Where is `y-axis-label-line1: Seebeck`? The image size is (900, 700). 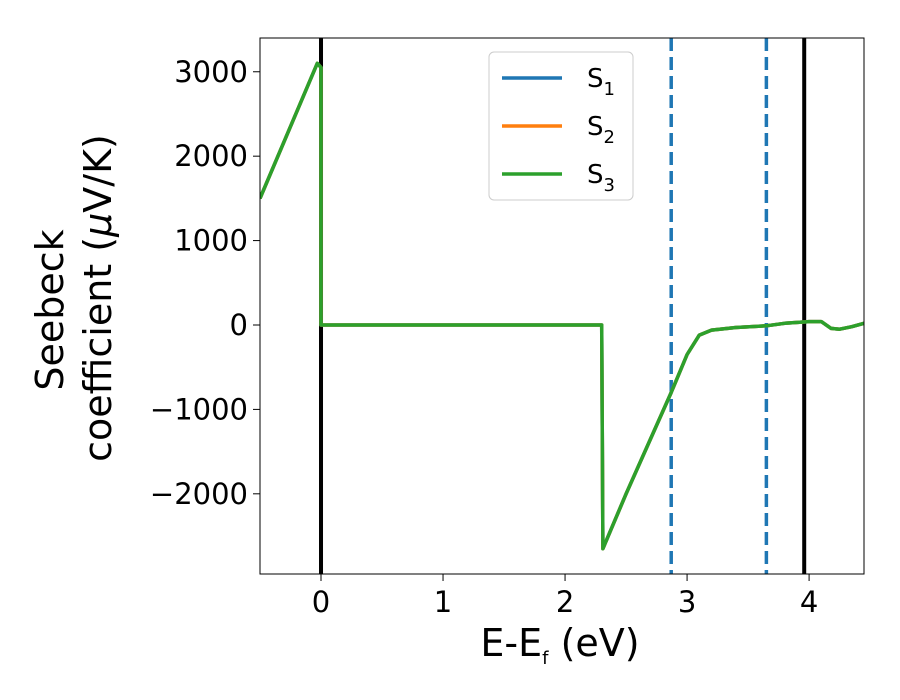
y-axis-label-line1: Seebeck is located at coordinates (50, 309).